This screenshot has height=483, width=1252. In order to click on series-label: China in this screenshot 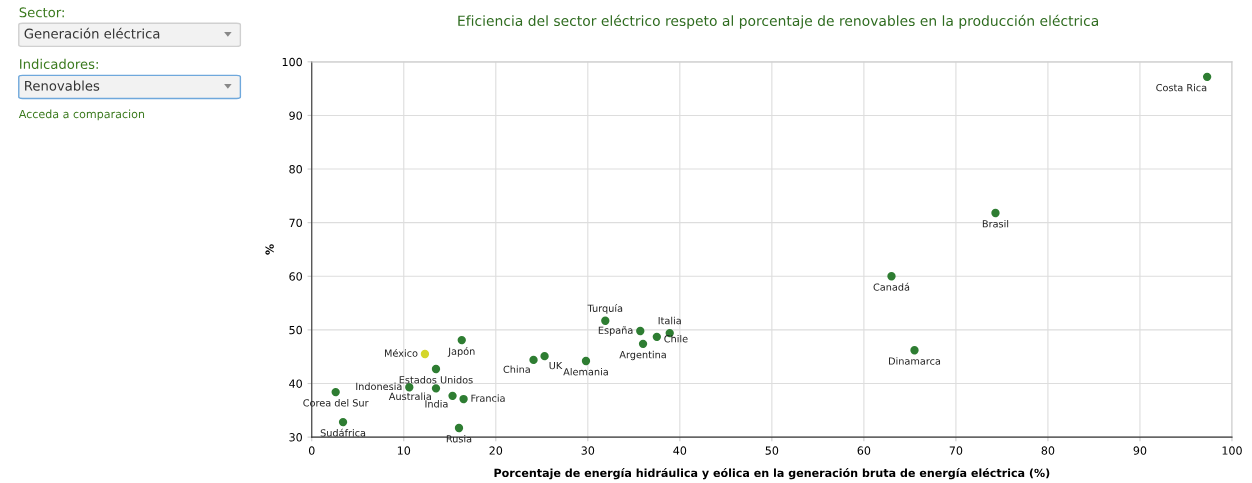, I will do `click(516, 369)`.